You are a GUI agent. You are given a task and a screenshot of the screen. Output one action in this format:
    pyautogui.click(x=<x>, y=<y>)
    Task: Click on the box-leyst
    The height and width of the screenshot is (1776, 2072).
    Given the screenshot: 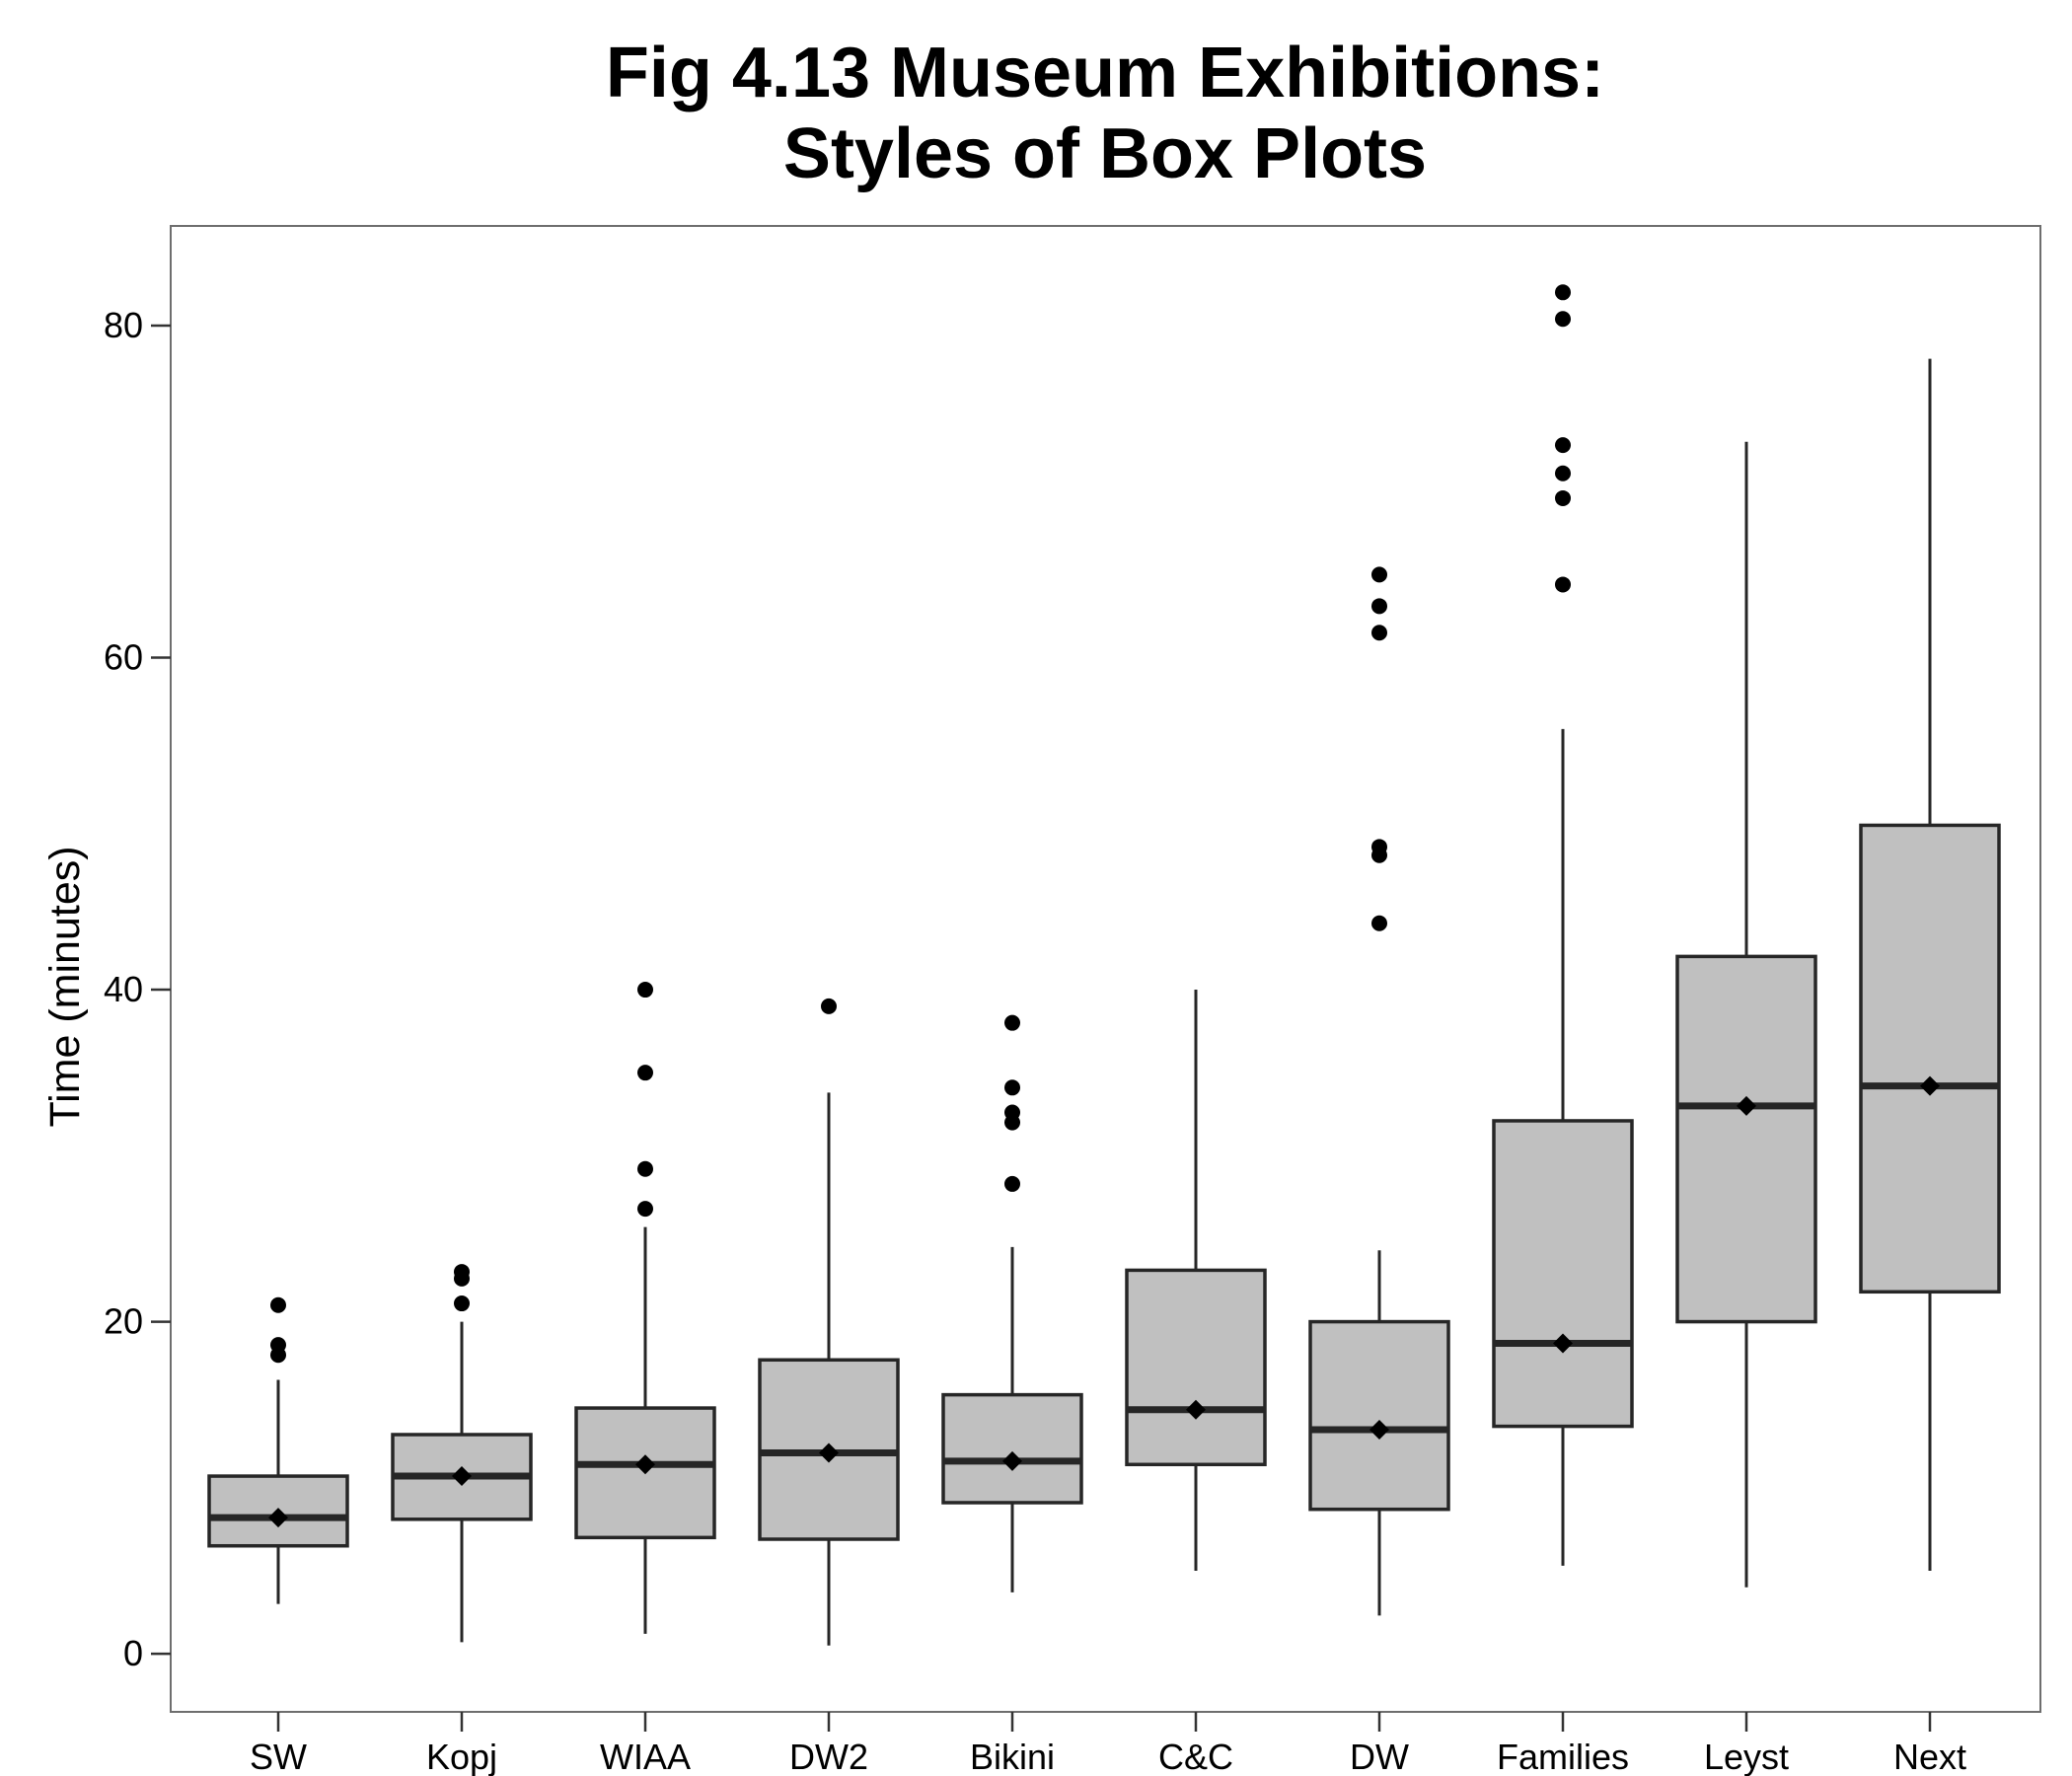 What is the action you would take?
    pyautogui.click(x=1746, y=1015)
    